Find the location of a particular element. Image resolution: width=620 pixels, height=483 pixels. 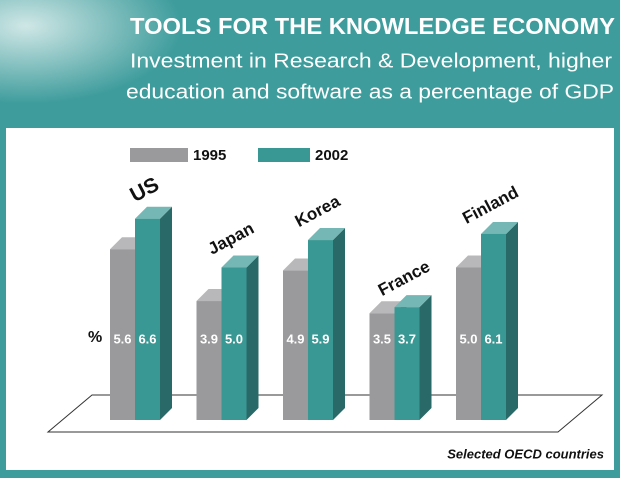

value-label: 4.9 is located at coordinates (295, 338).